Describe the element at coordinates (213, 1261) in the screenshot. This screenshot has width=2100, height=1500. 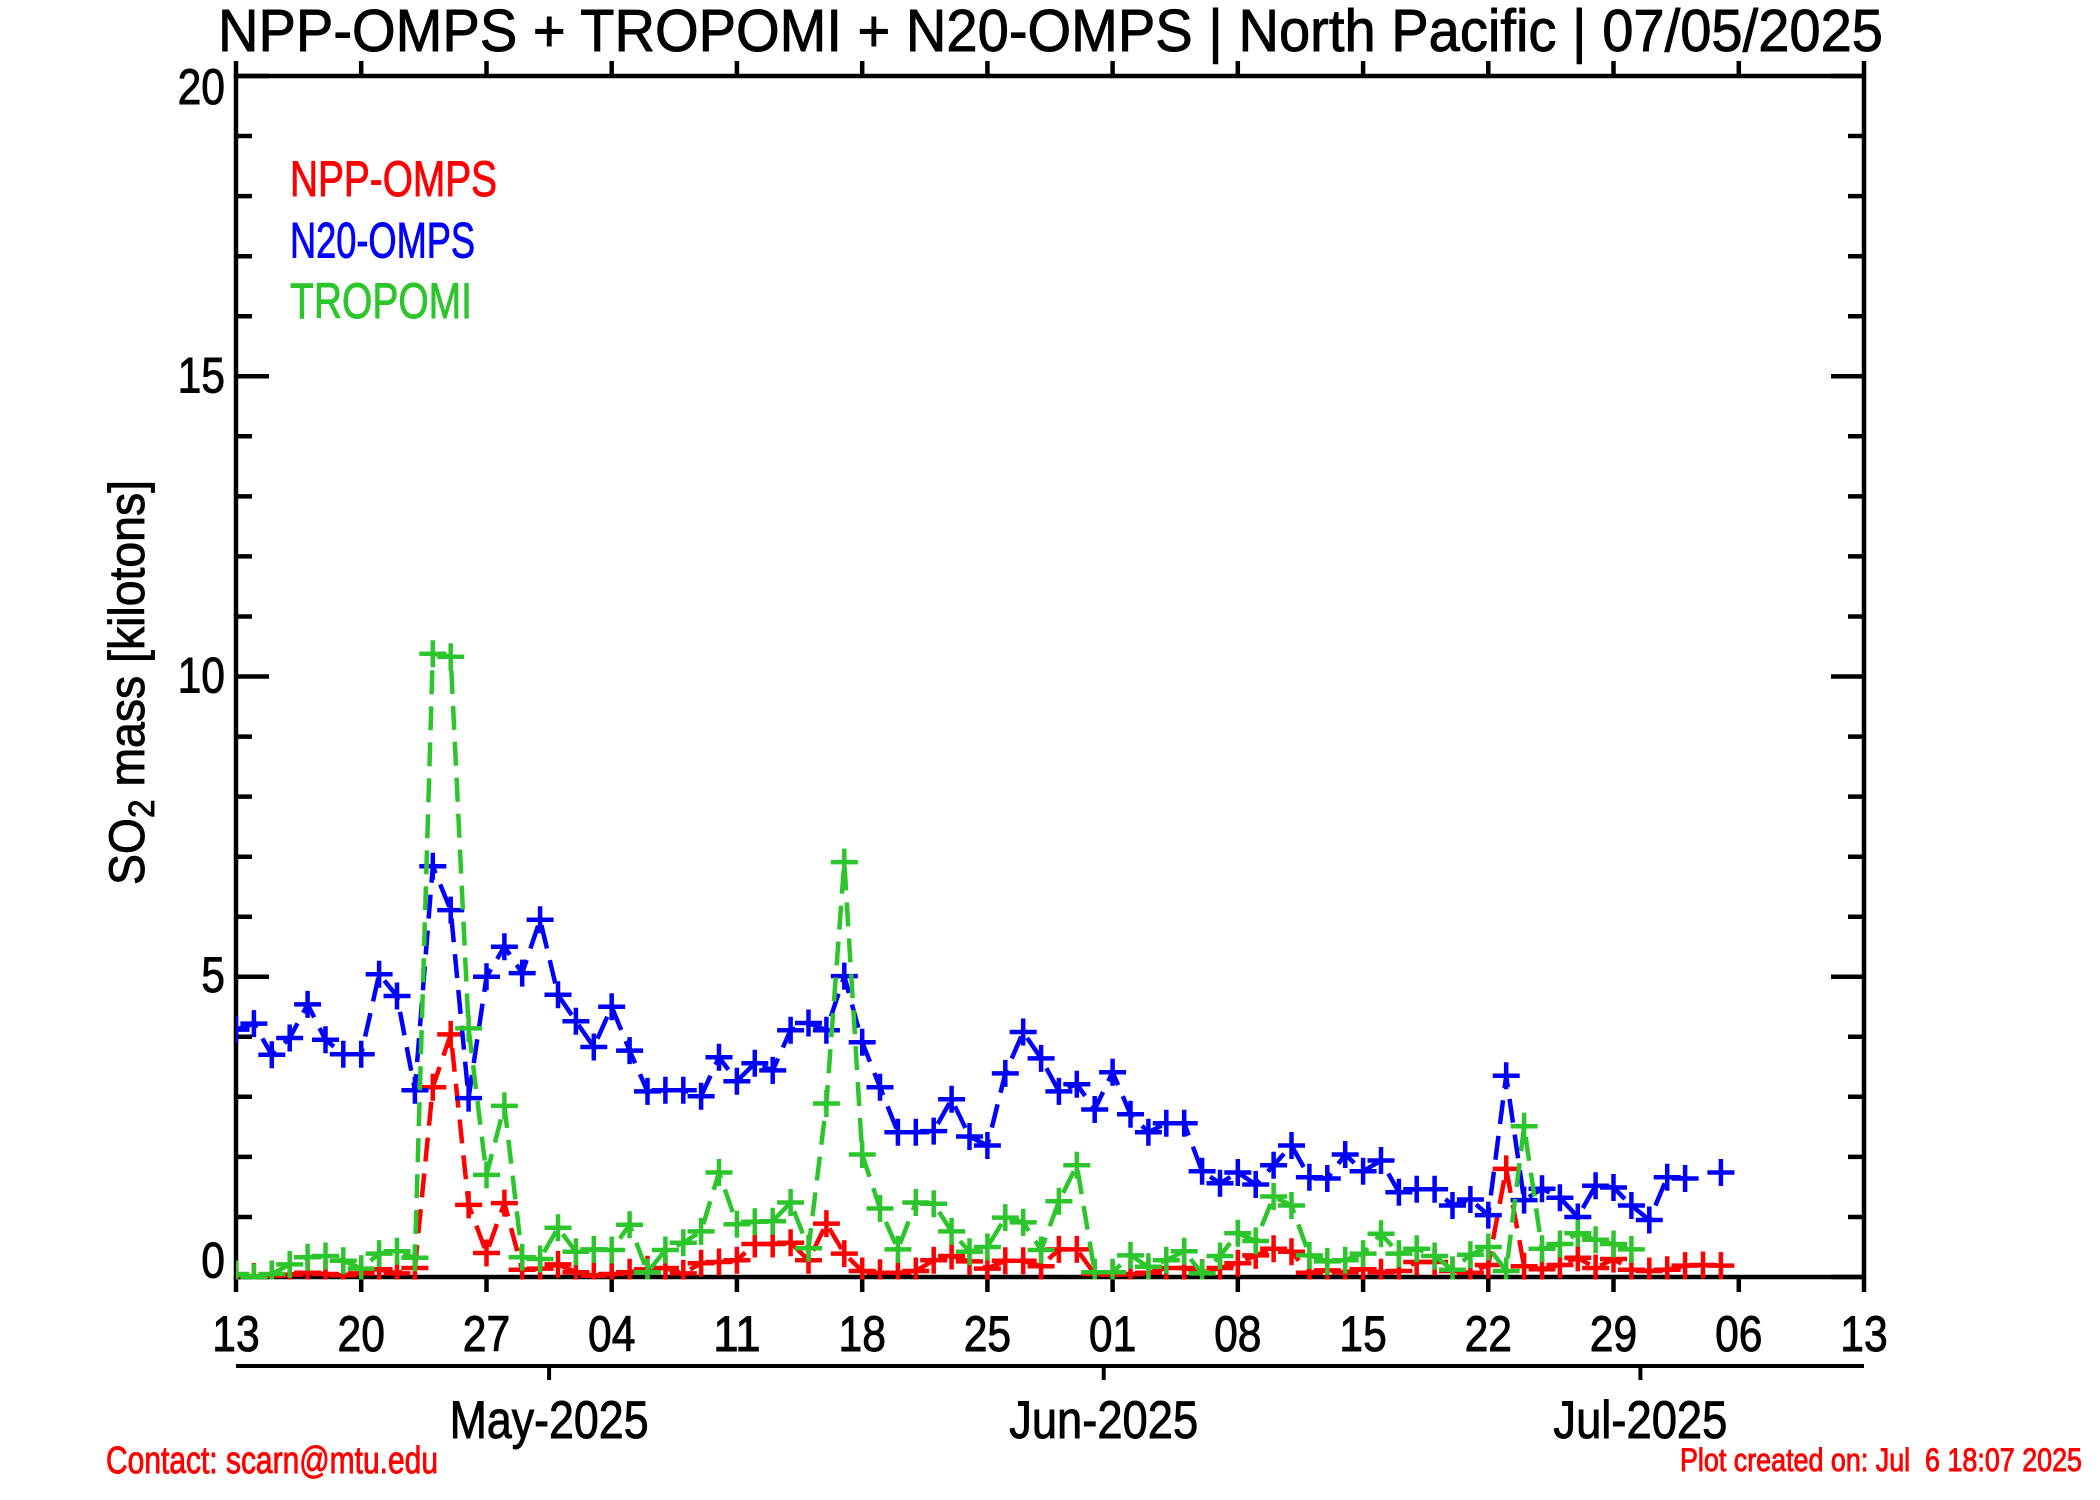
I see `svg-text: 0` at that location.